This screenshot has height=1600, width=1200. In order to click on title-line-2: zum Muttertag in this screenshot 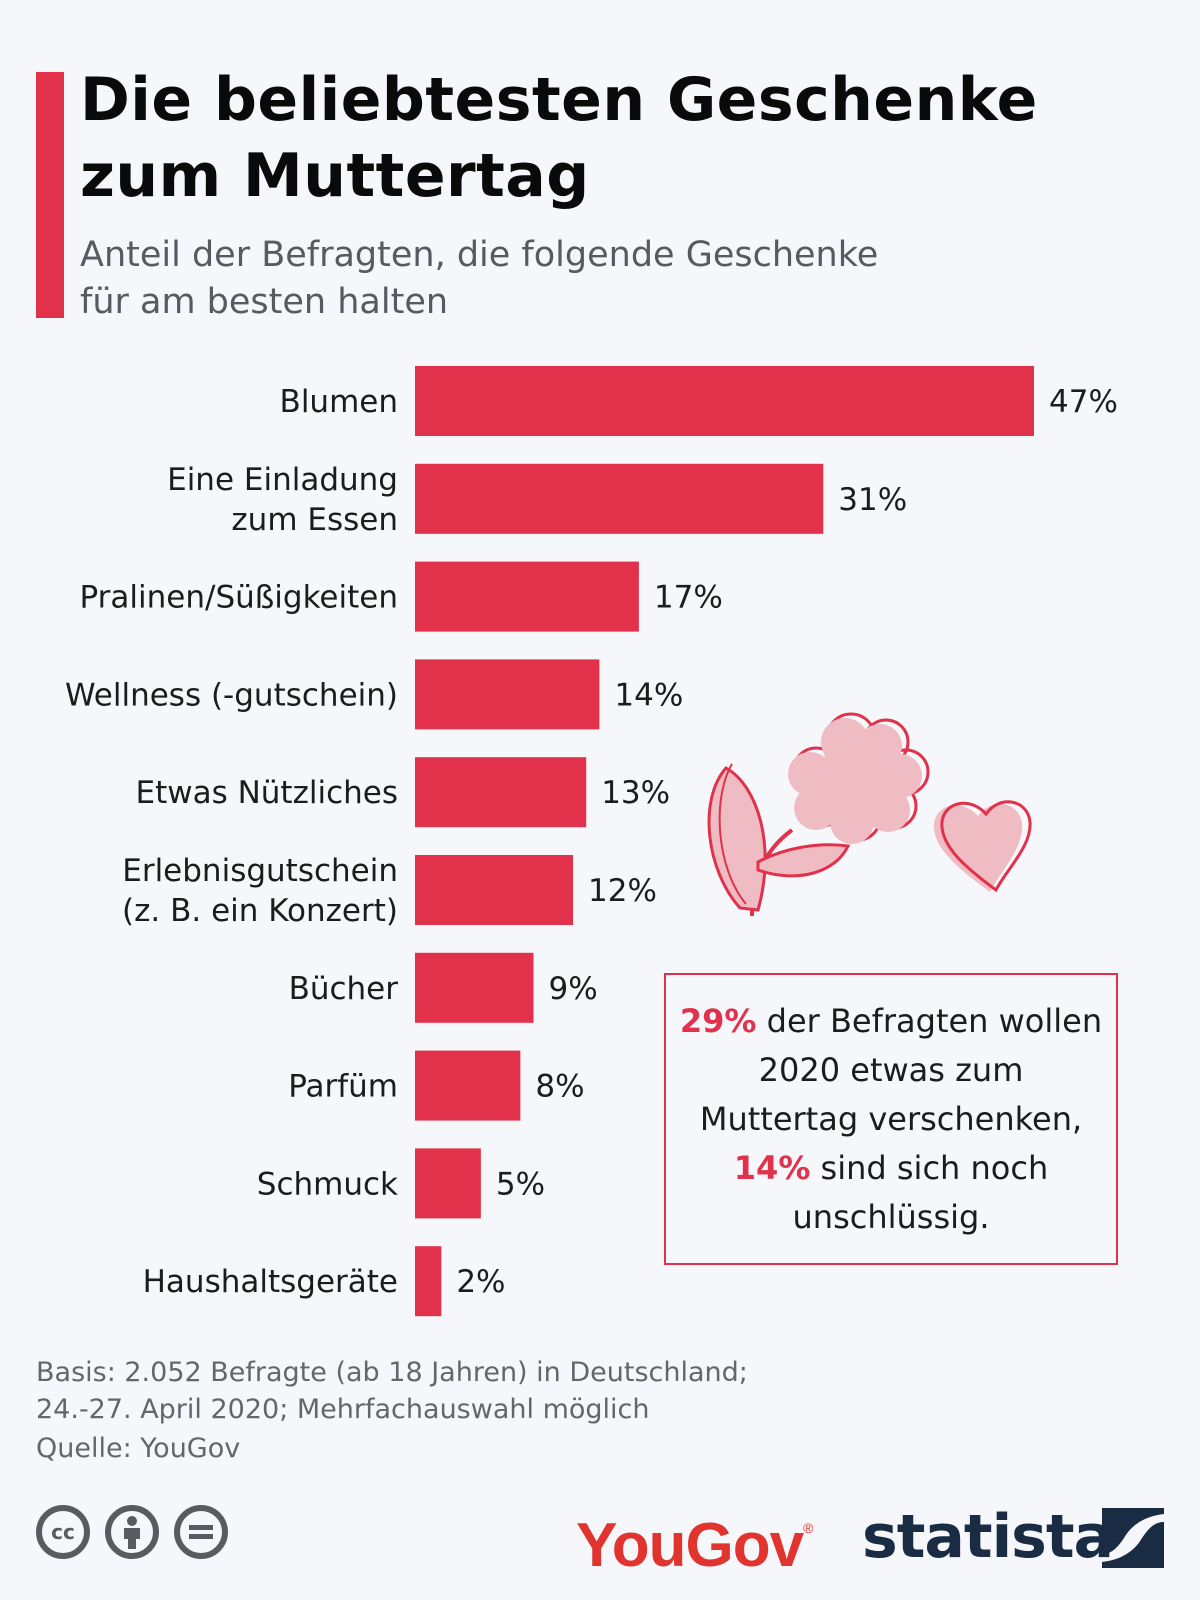, I will do `click(335, 176)`.